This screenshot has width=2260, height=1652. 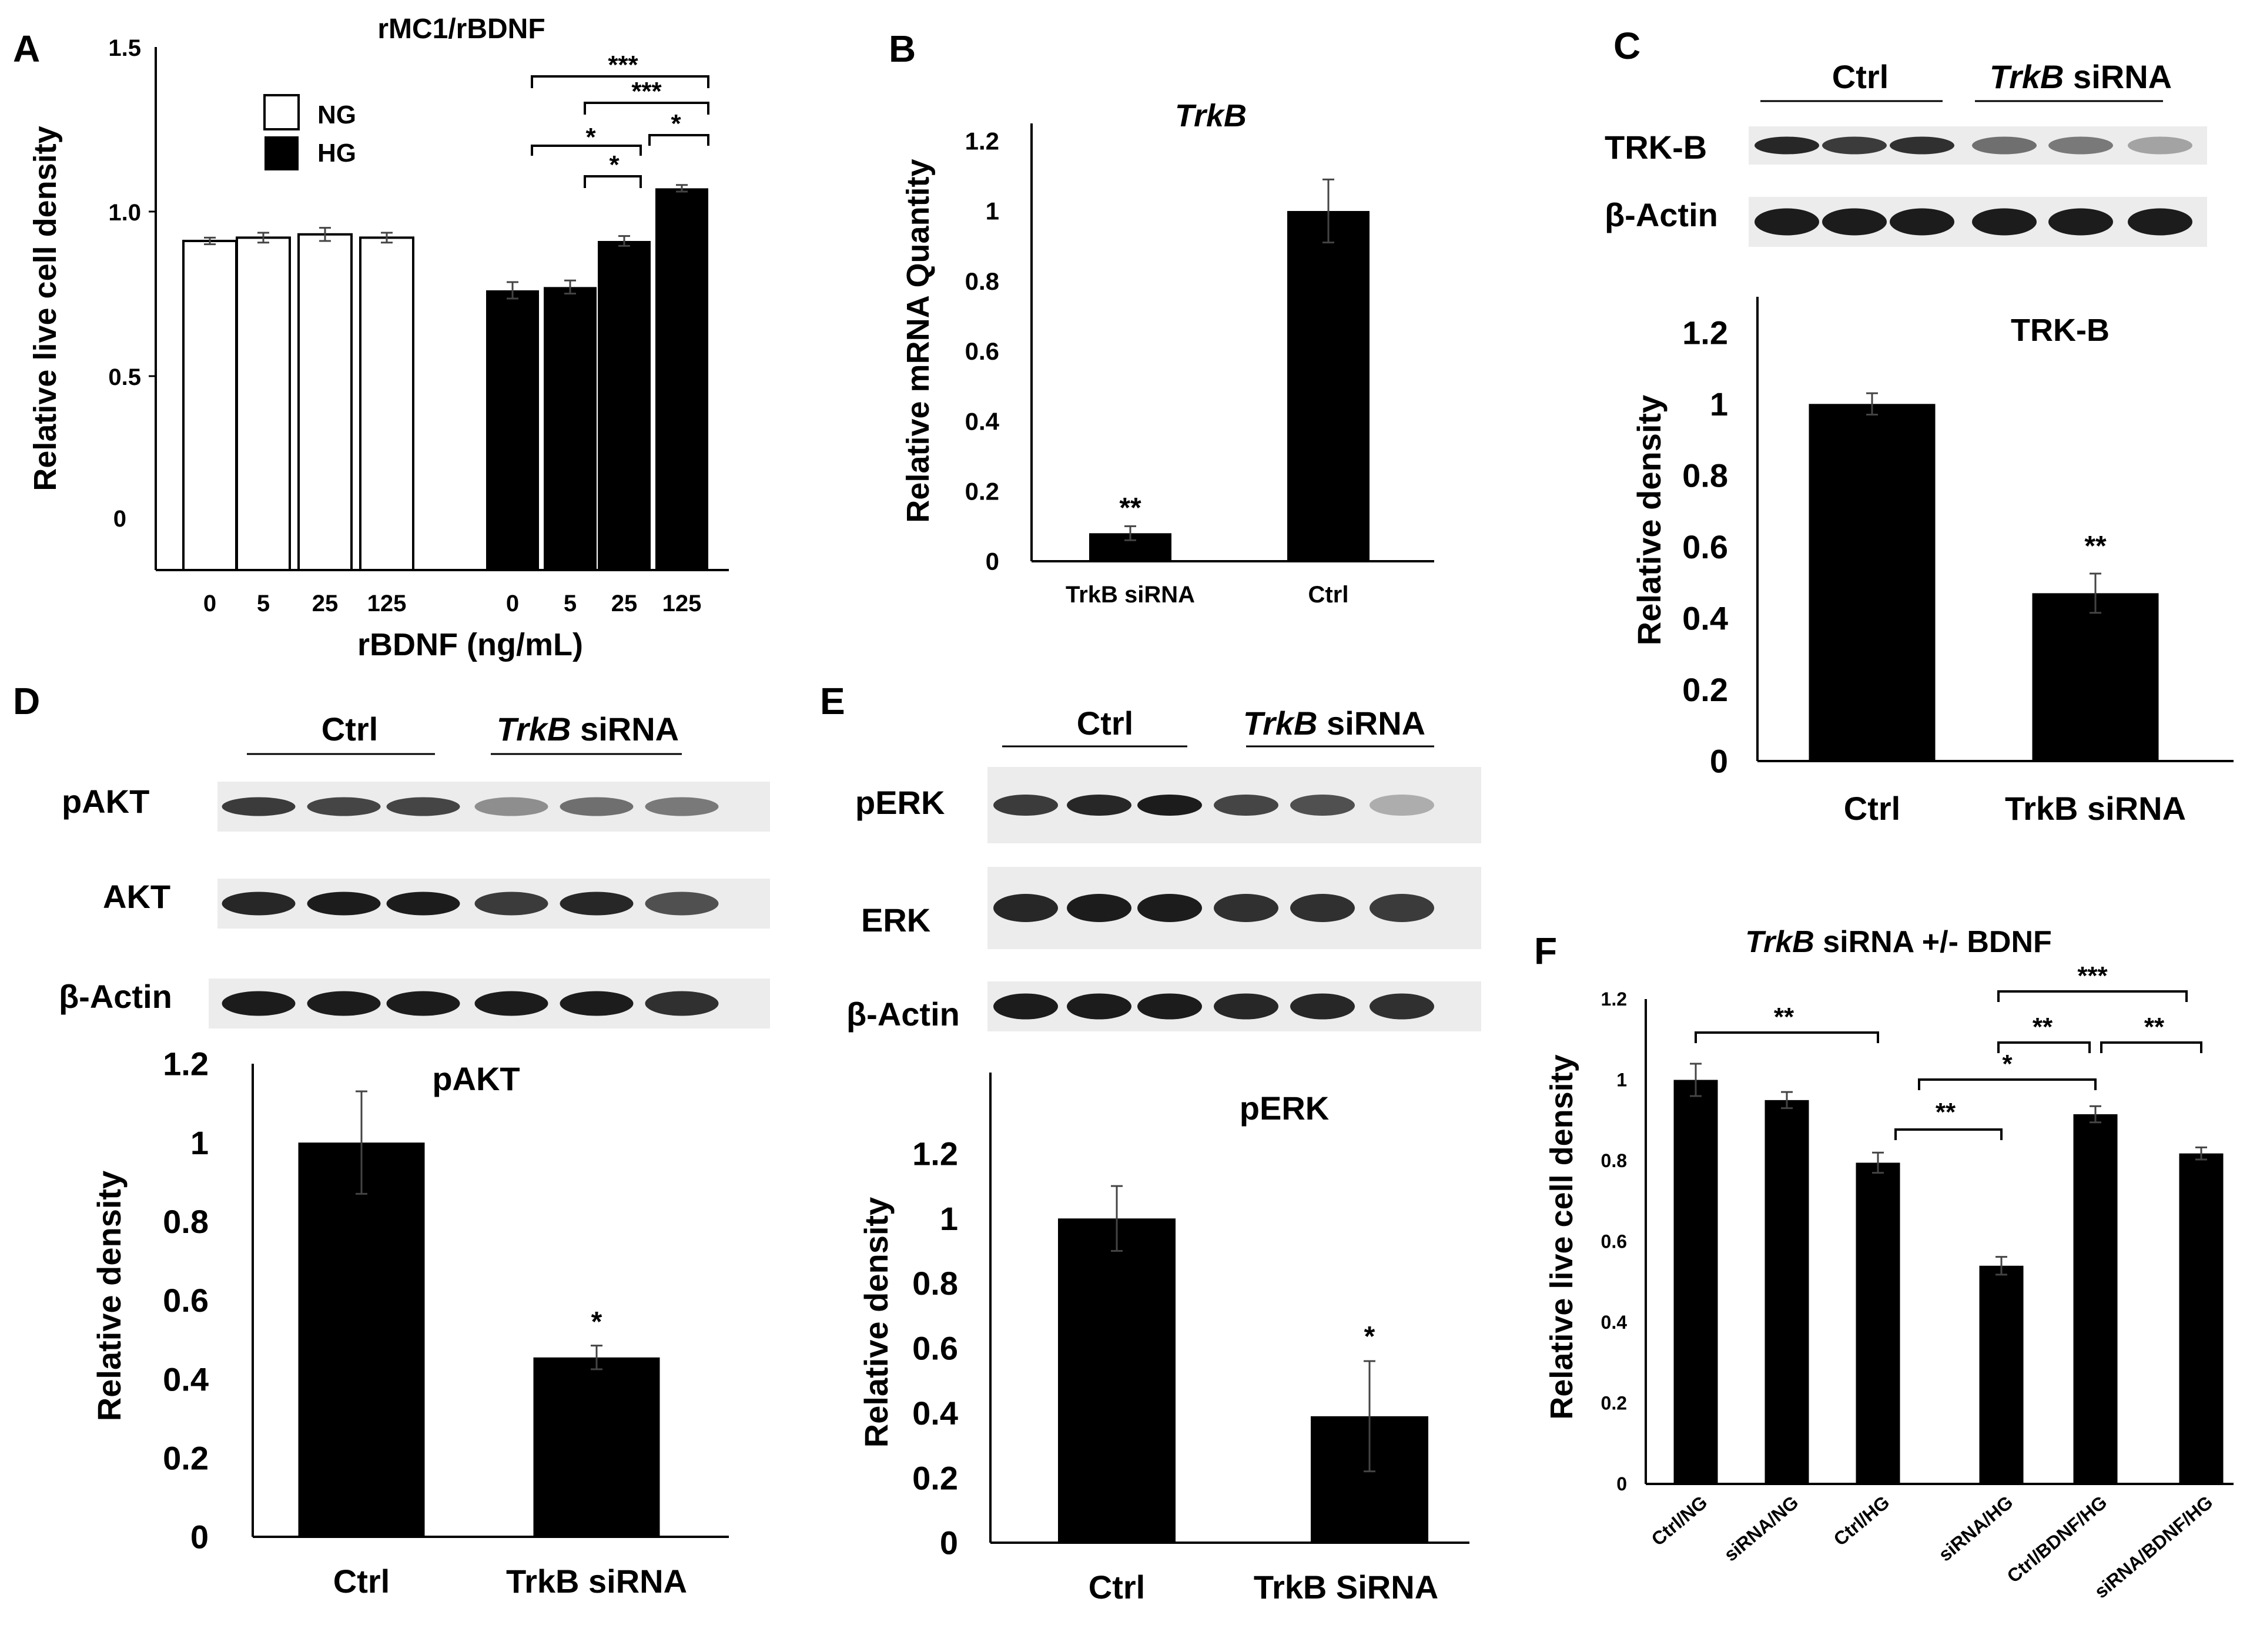 What do you see at coordinates (982, 141) in the screenshot?
I see `chart-b-ytick-label: 1.2` at bounding box center [982, 141].